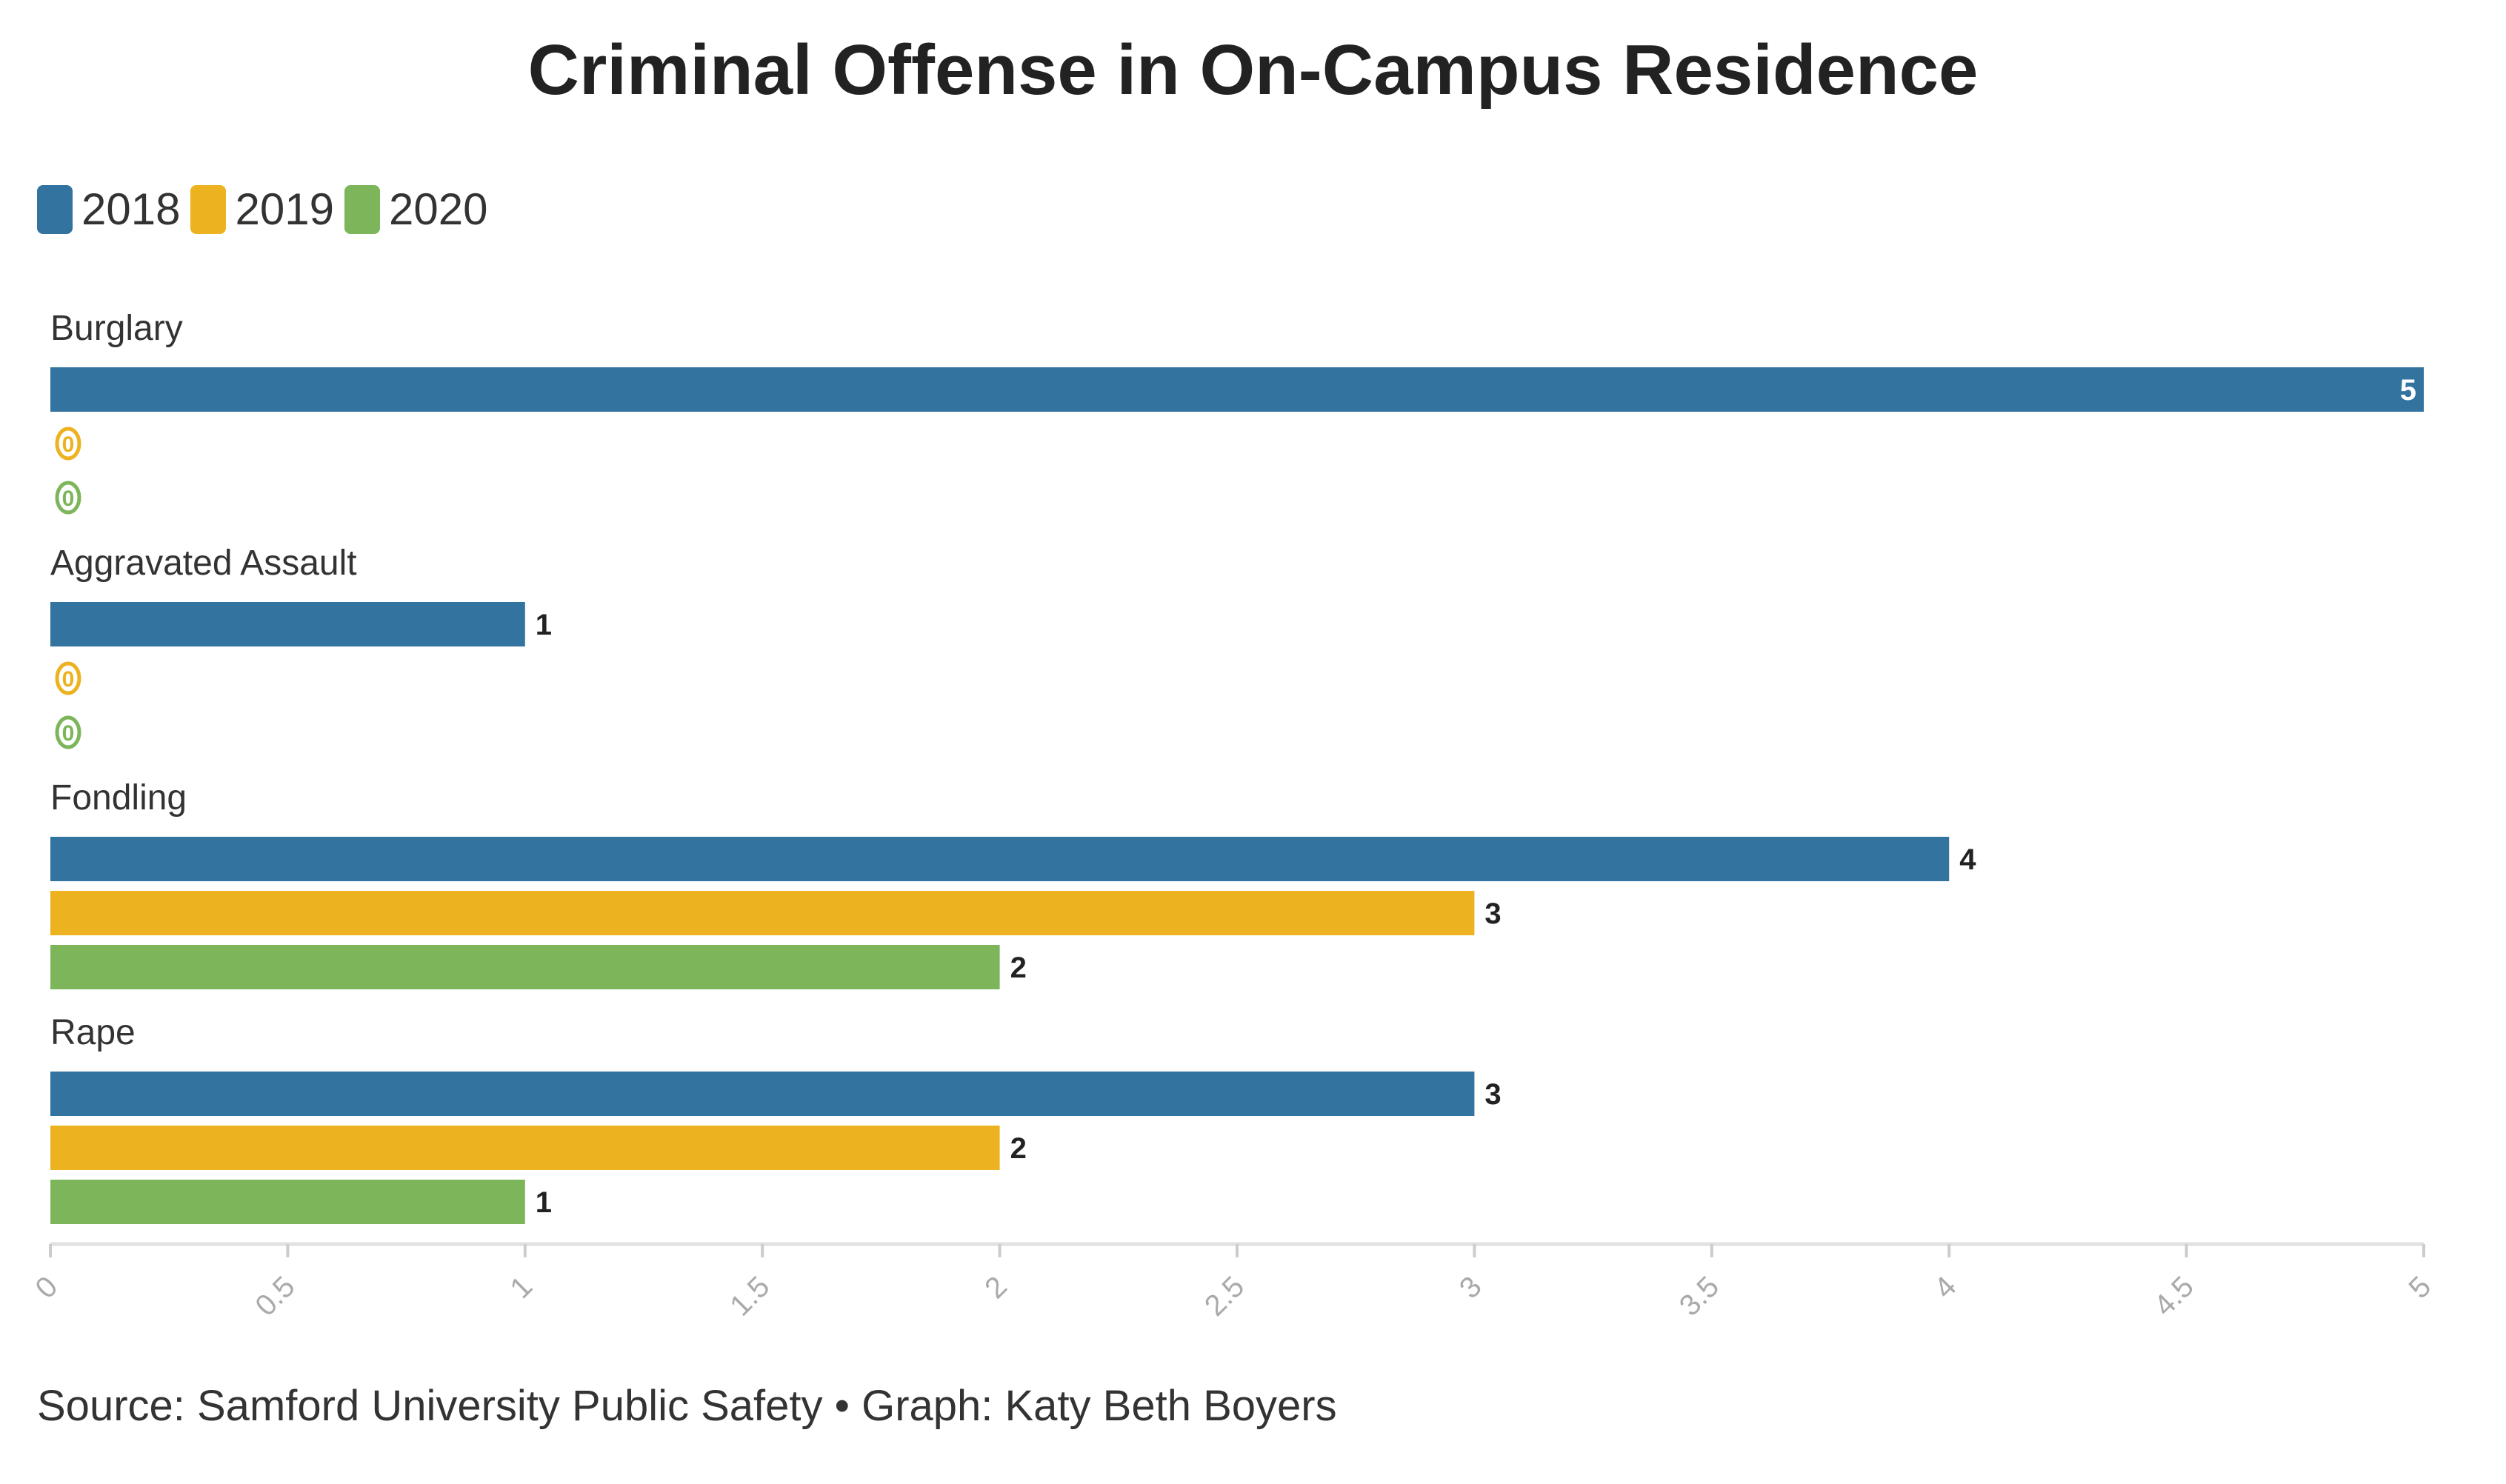 This screenshot has height=1484, width=2506. I want to click on x-tick-label-1: 0.5, so click(275, 1296).